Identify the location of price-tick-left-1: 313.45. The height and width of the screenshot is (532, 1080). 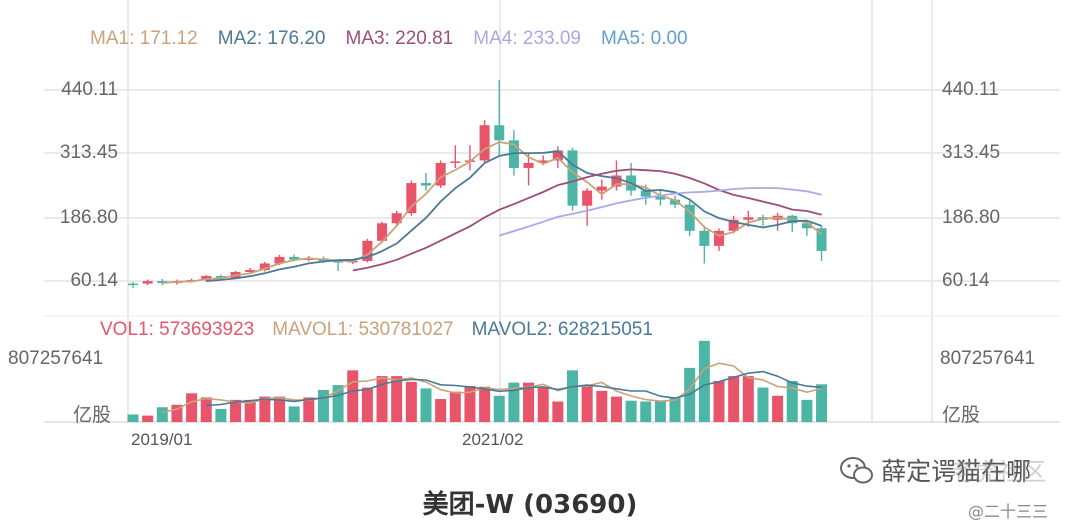
(88, 152).